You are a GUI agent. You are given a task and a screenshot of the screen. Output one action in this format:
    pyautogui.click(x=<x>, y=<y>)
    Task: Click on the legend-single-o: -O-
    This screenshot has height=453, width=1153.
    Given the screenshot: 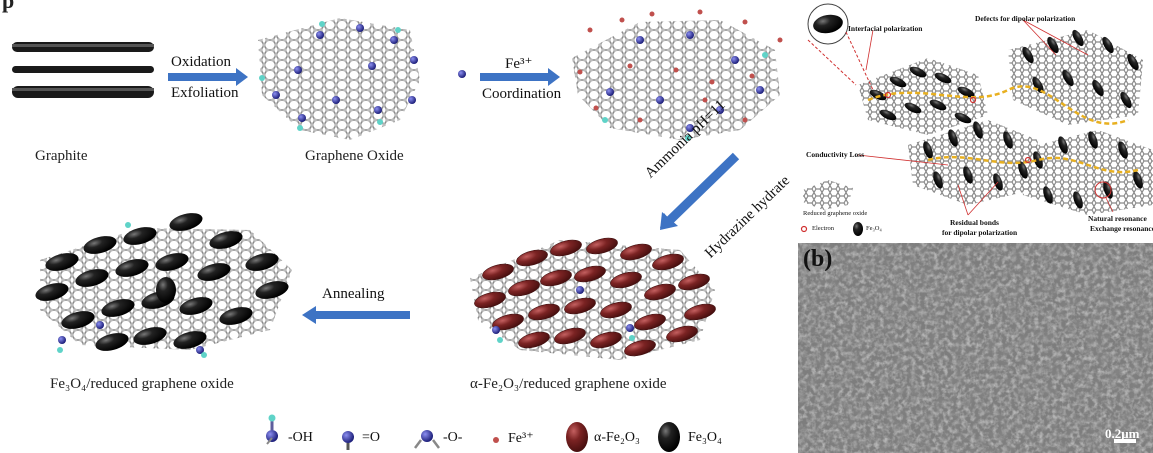 What is the action you would take?
    pyautogui.click(x=453, y=437)
    